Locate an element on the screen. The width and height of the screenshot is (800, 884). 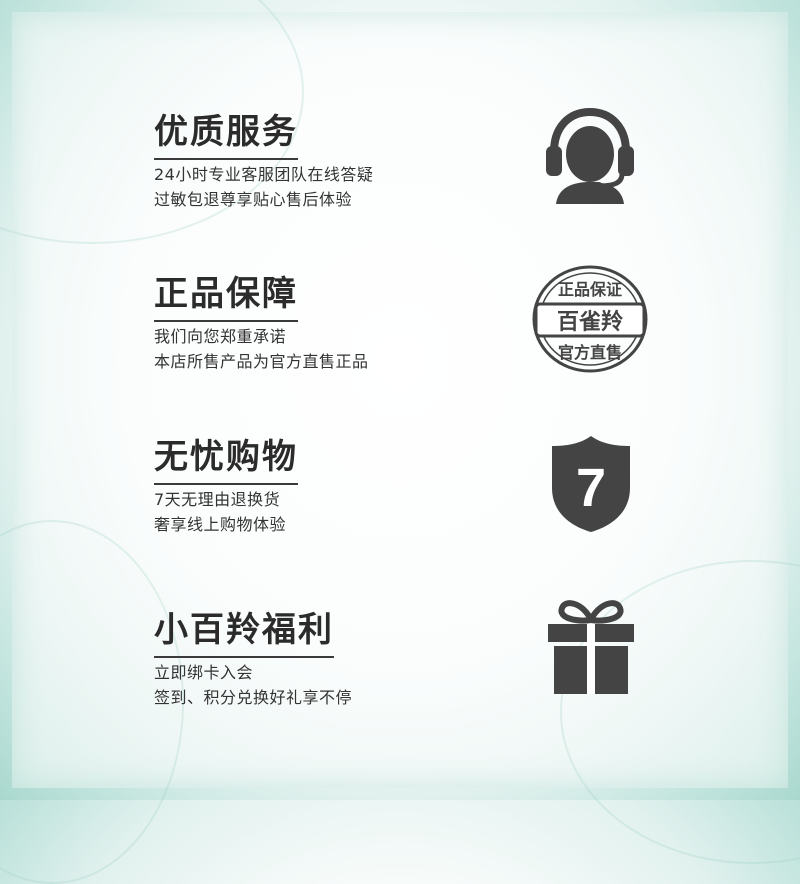
service-section: 优质服务 24小时专业客服团队在线答疑 过敏包退尊享贴心售后体验 is located at coordinates (384, 162).